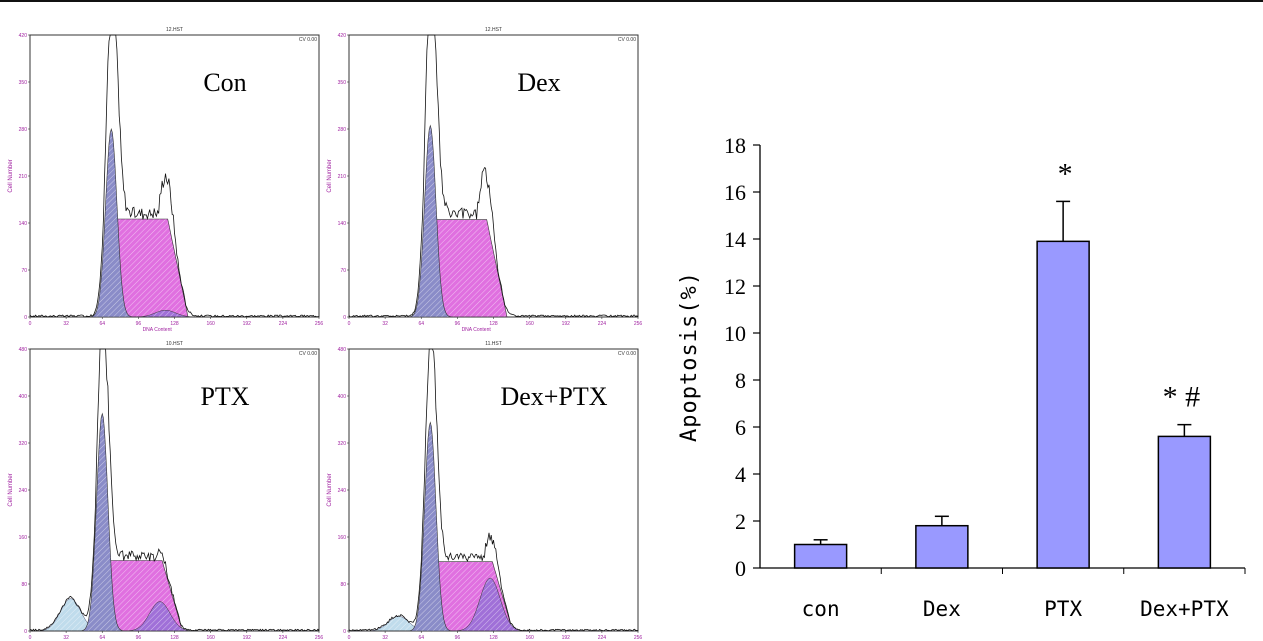 This screenshot has width=1263, height=641. What do you see at coordinates (821, 609) in the screenshot?
I see `x-tick-label: con` at bounding box center [821, 609].